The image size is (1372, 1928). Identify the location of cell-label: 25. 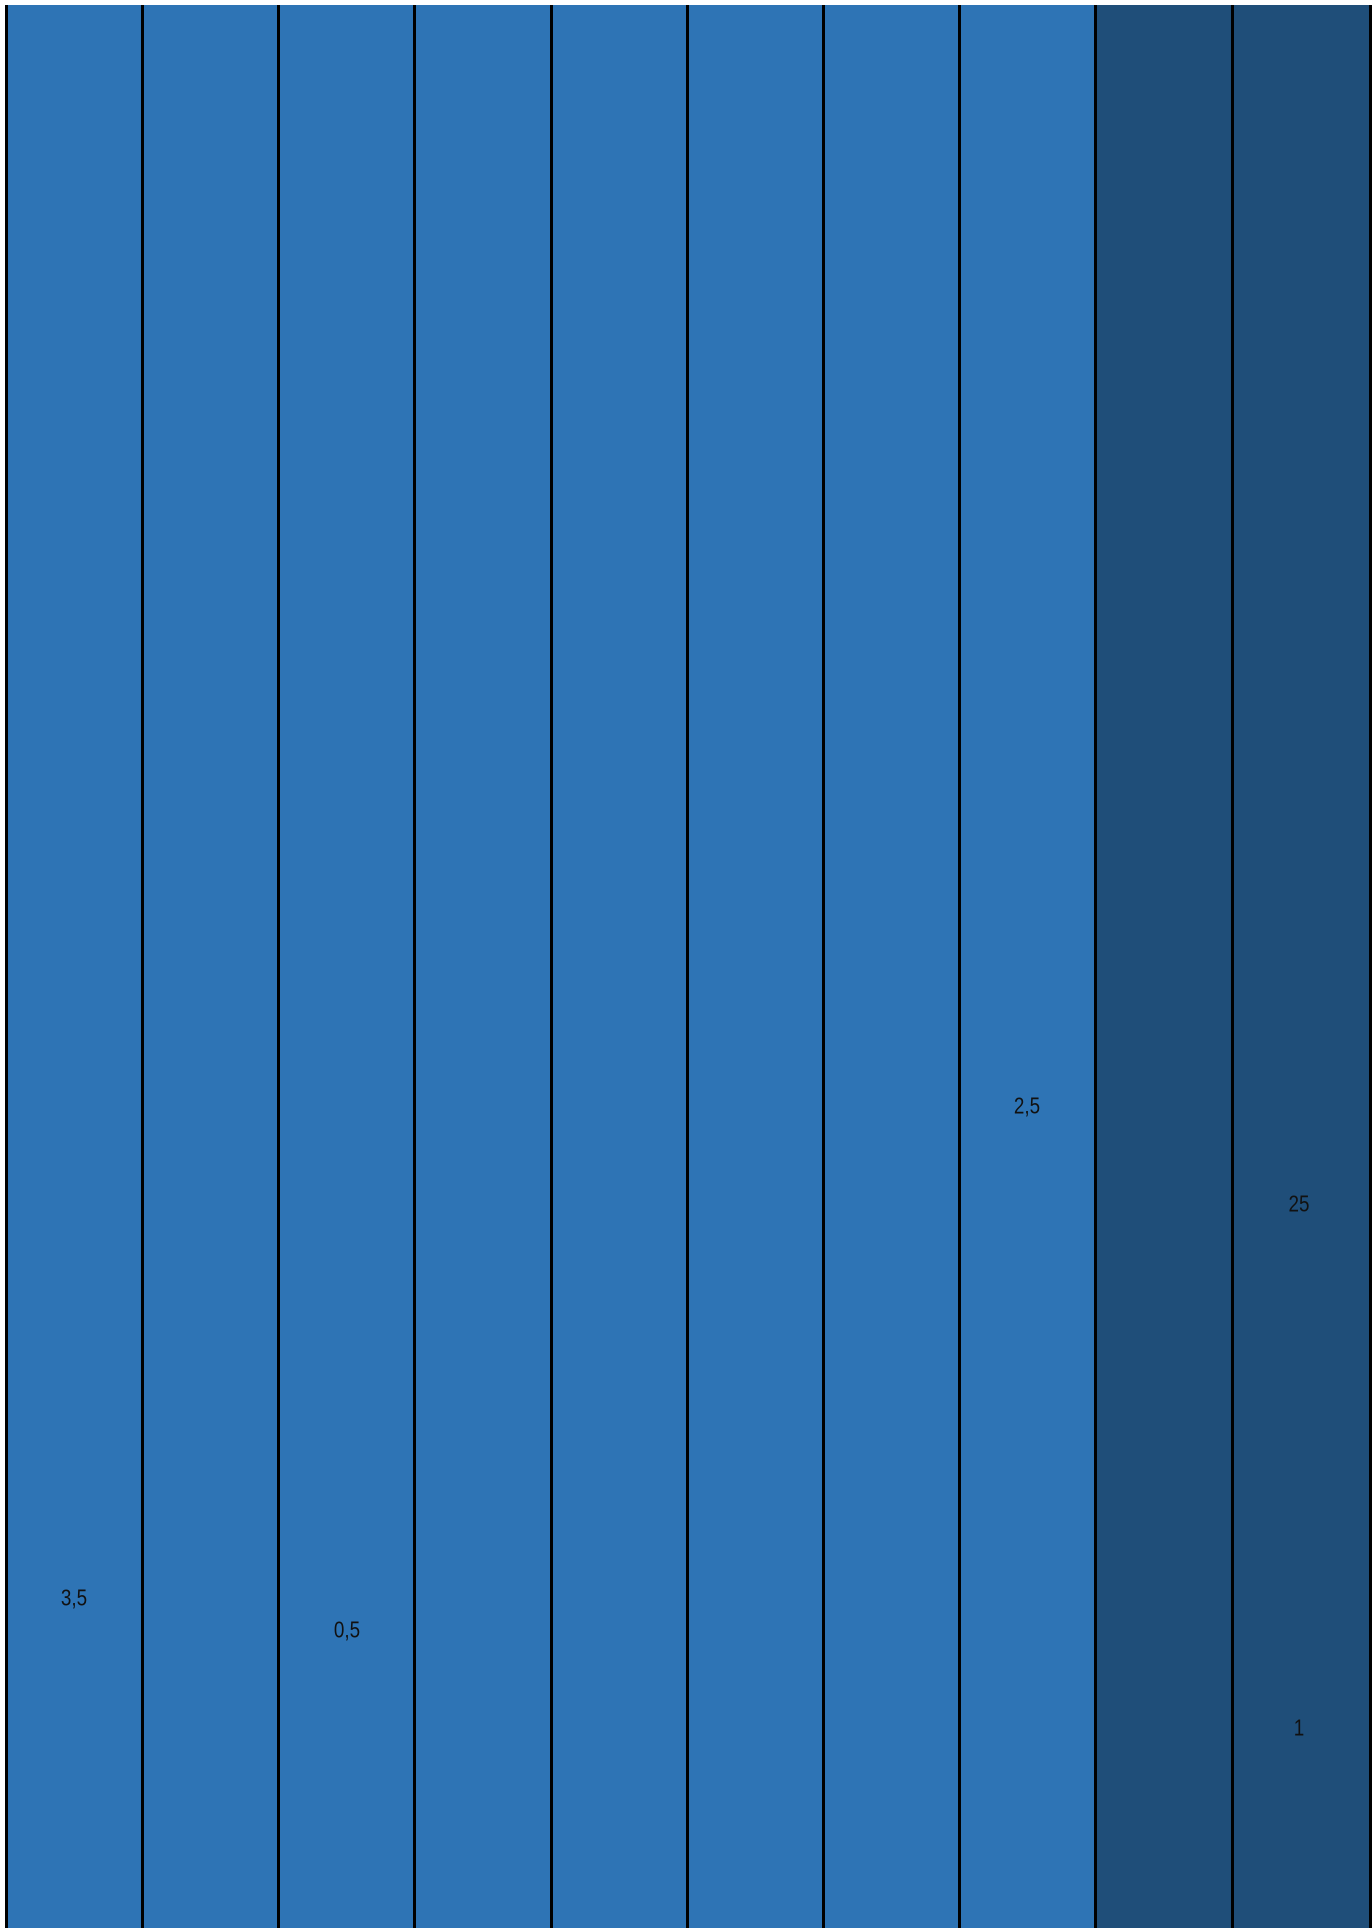
(1299, 1203).